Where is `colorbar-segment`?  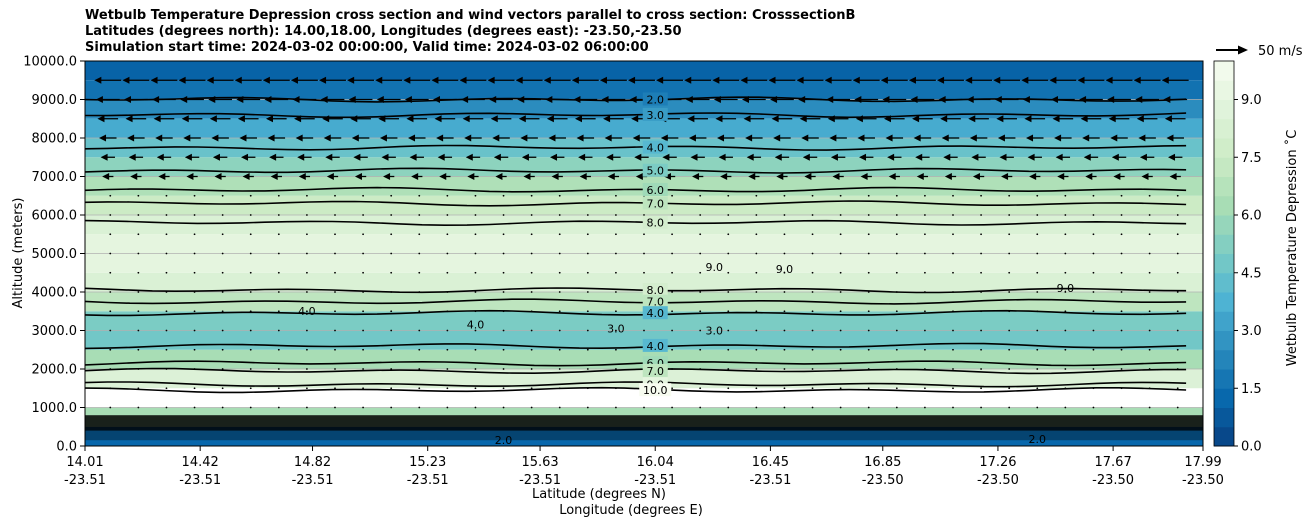 colorbar-segment is located at coordinates (1224, 340).